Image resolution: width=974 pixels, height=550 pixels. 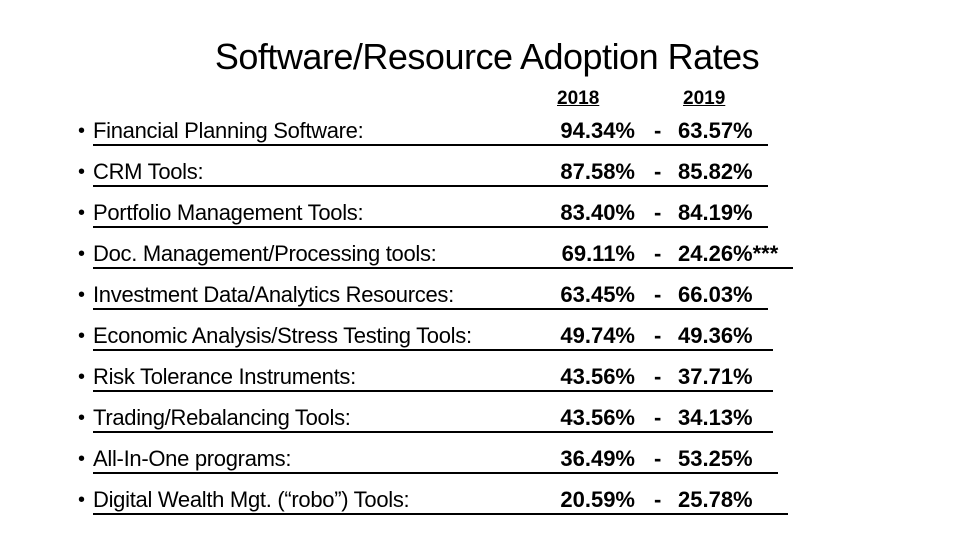 What do you see at coordinates (148, 171) in the screenshot?
I see `item-label: CRM Tools:` at bounding box center [148, 171].